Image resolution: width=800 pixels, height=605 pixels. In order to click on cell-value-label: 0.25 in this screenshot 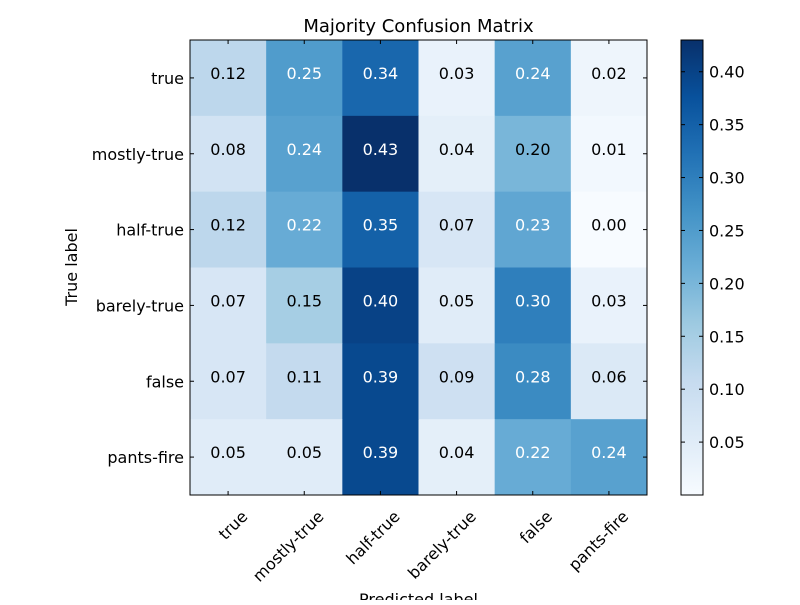, I will do `click(304, 73)`.